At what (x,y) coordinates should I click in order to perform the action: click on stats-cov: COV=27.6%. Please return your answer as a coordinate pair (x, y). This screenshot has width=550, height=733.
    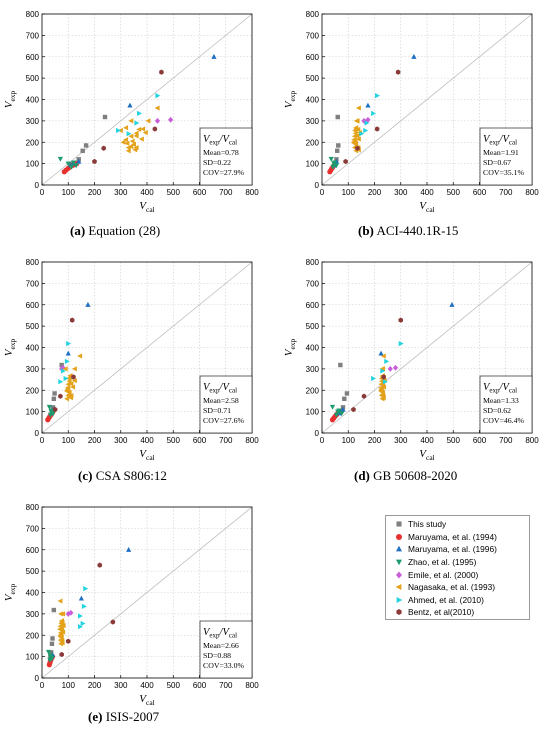
    Looking at the image, I should click on (224, 420).